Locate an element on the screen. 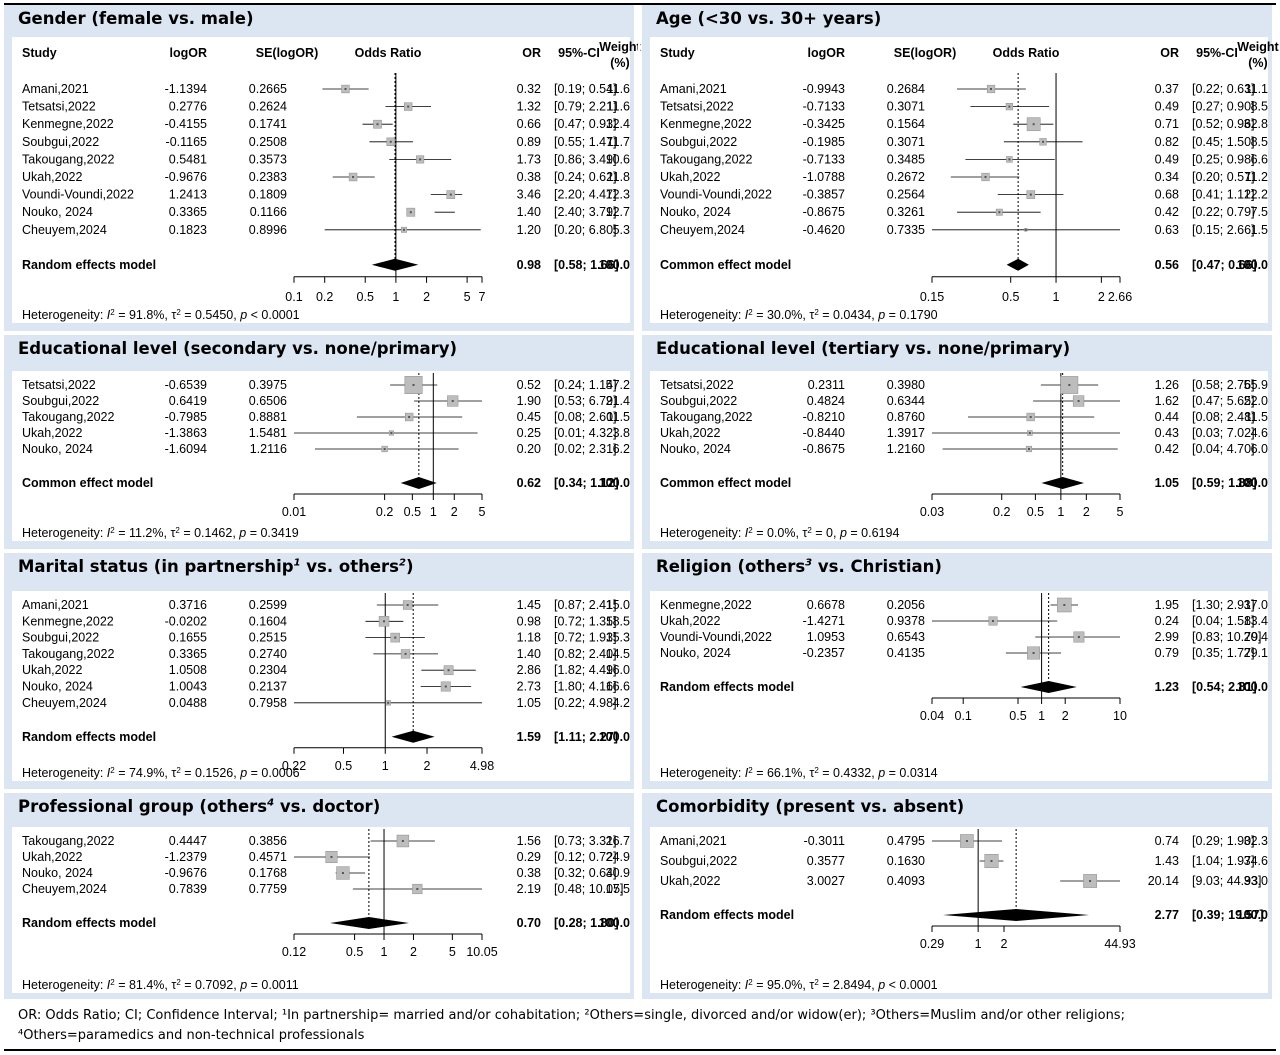  study-weight: 6.0 is located at coordinates (1259, 449).